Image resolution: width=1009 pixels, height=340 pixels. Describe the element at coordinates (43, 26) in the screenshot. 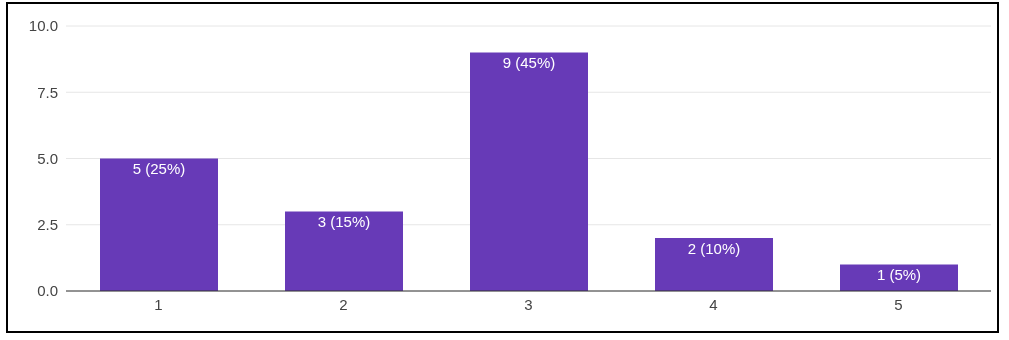

I see `y-tick-label: 10.0` at that location.